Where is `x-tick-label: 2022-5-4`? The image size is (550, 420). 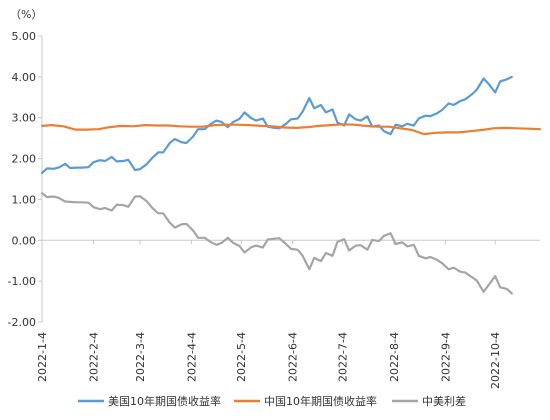
x-tick-label: 2022-5-4 is located at coordinates (241, 357).